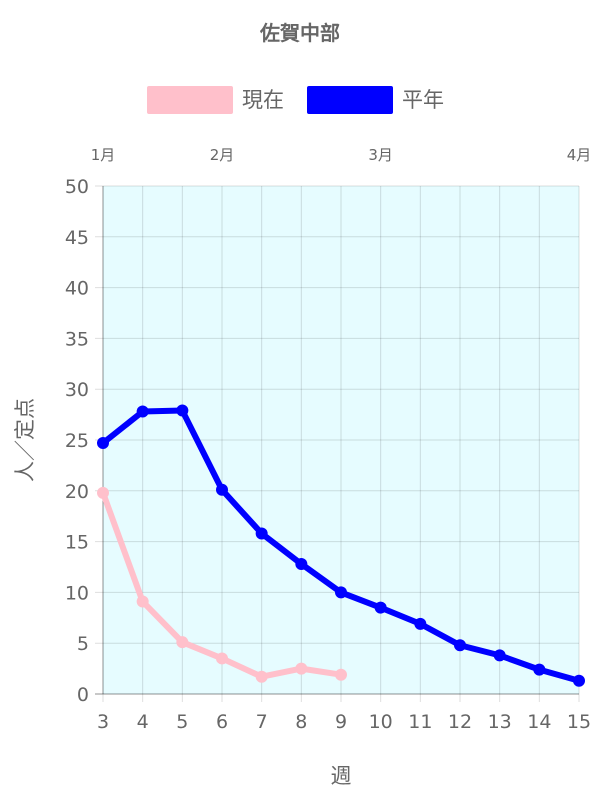 The height and width of the screenshot is (800, 600). I want to click on chart-title: 佐賀中部, so click(299, 33).